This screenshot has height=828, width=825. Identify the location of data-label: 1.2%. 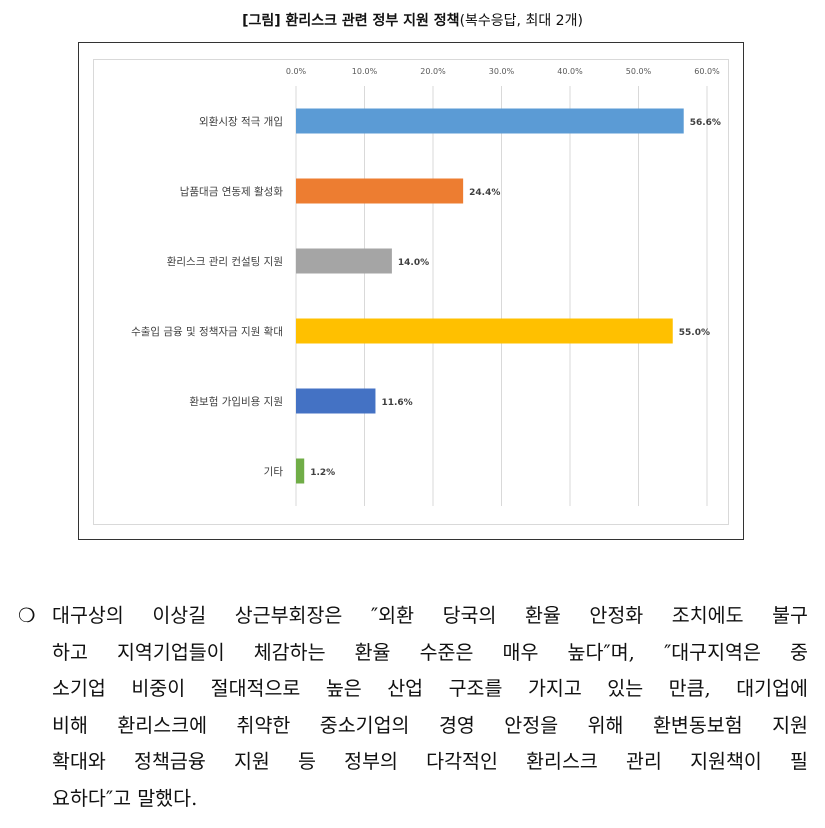
(322, 473).